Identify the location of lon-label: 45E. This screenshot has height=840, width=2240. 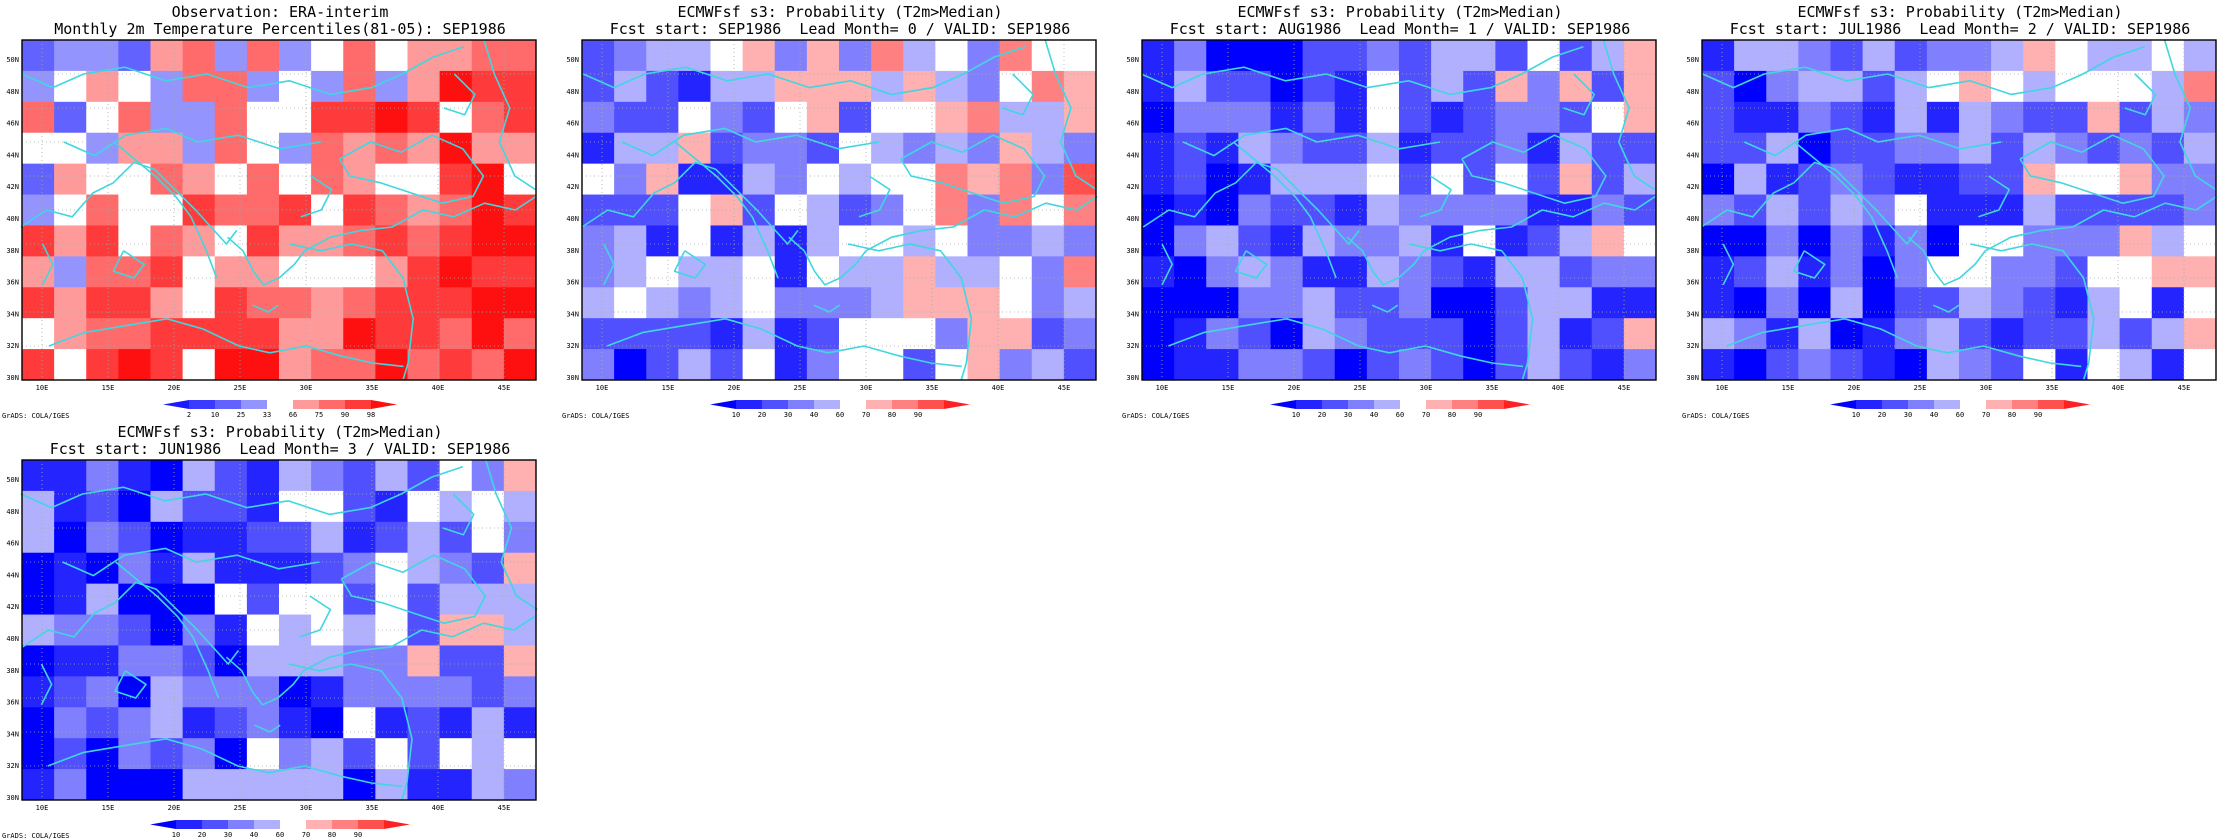
(2184, 388).